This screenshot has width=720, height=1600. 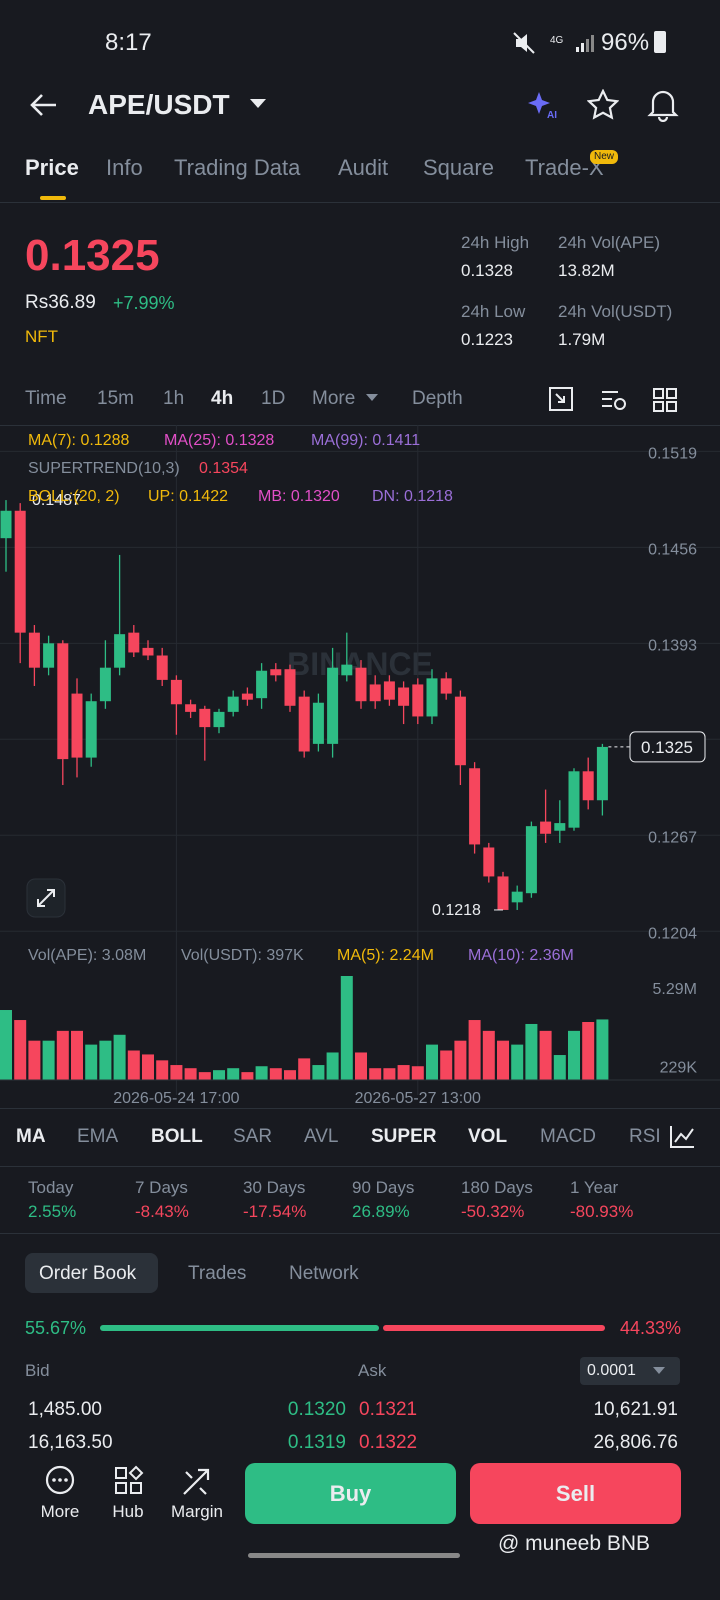 I want to click on precision: 0.0001, so click(x=611, y=1370).